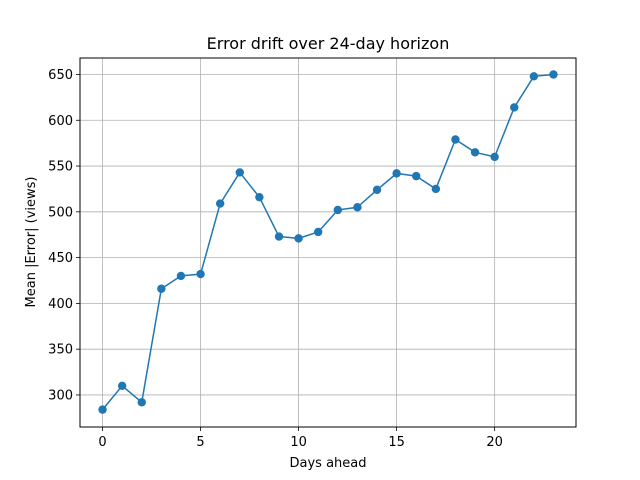 Image resolution: width=640 pixels, height=480 pixels. I want to click on x-axis-label: Days ahead, so click(328, 463).